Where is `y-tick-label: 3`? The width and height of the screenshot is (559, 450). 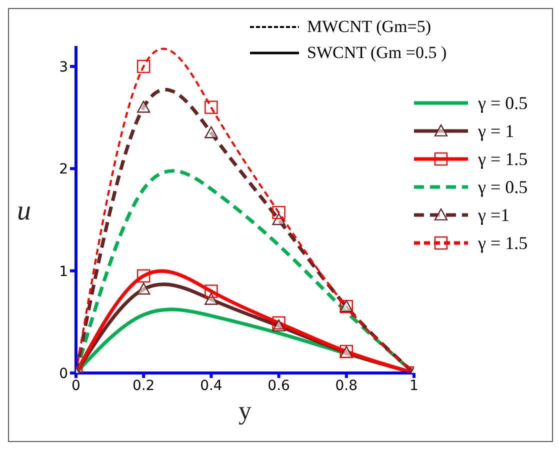
y-tick-label: 3 is located at coordinates (63, 67).